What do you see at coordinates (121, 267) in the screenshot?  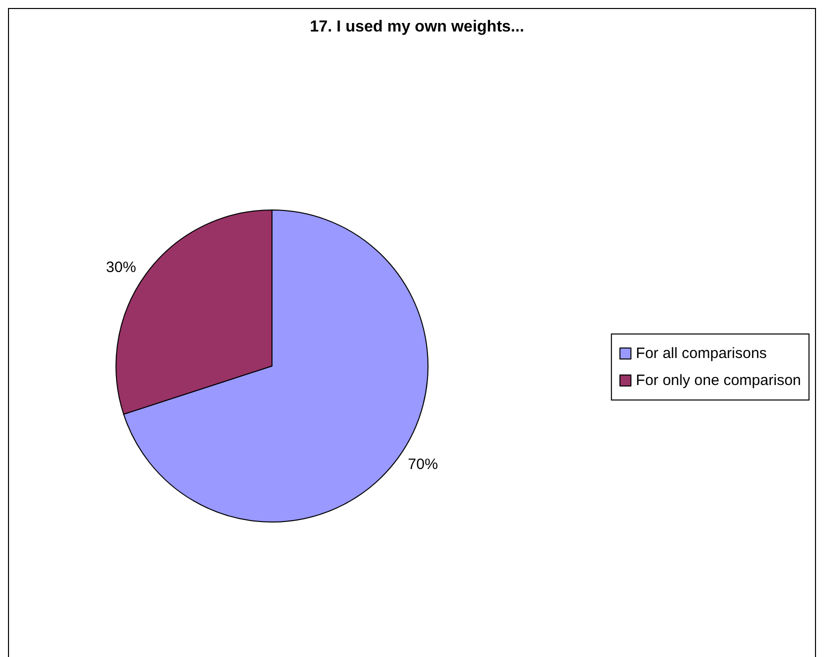 I see `data-label: 30%` at bounding box center [121, 267].